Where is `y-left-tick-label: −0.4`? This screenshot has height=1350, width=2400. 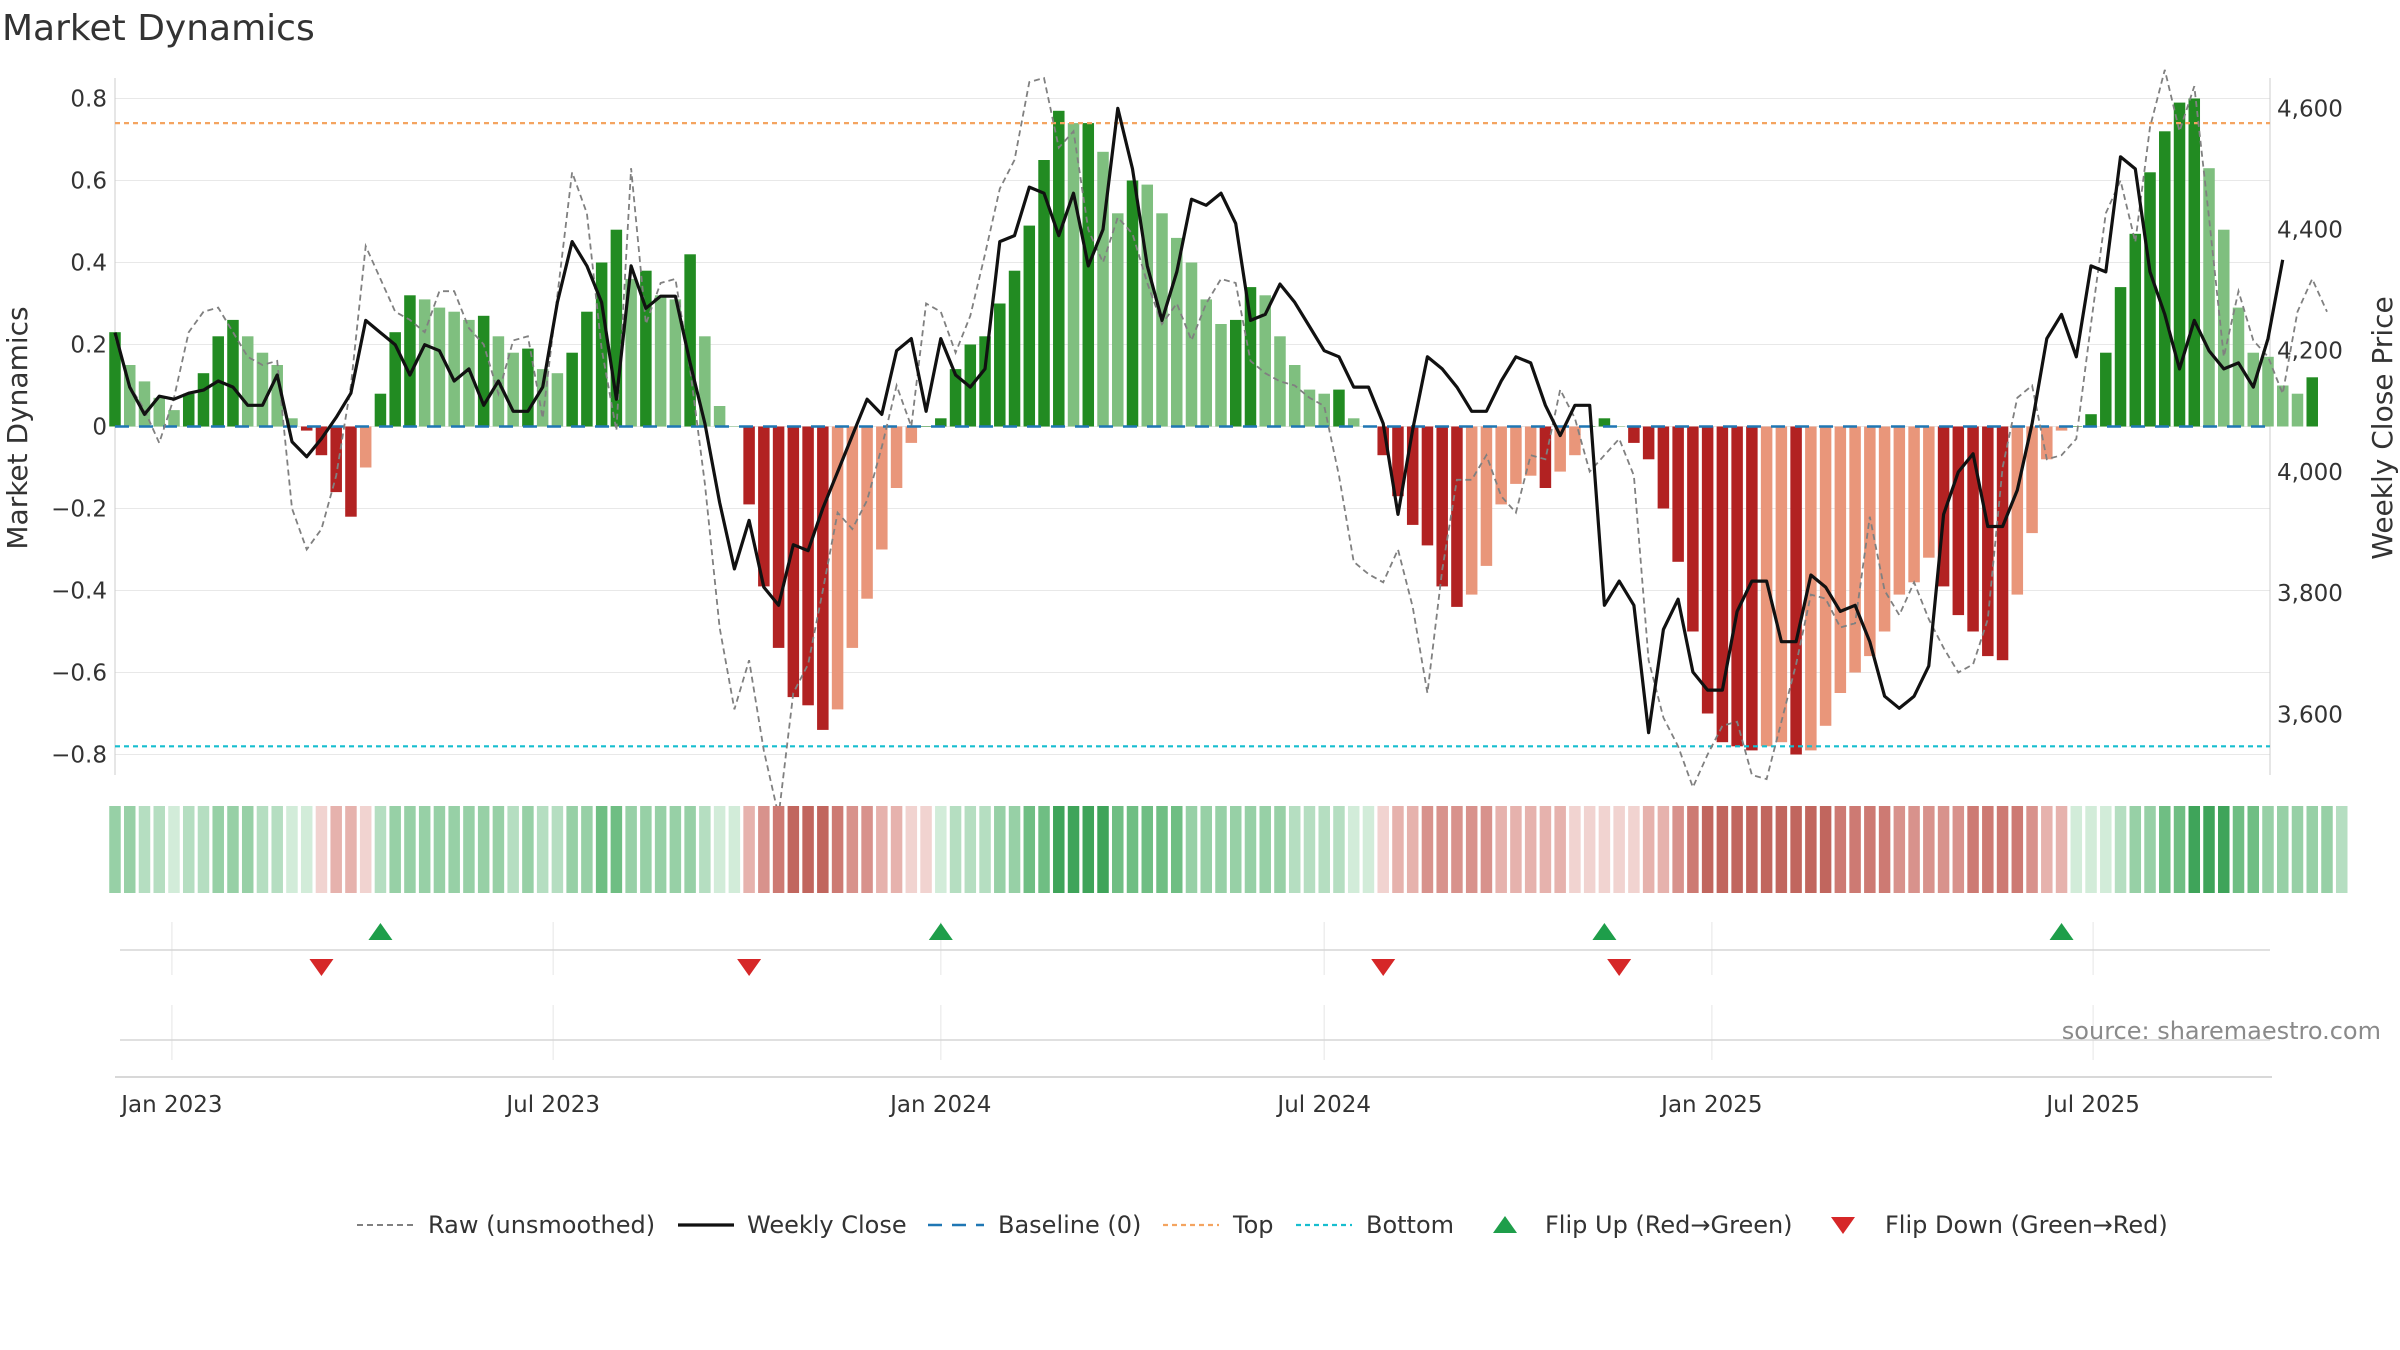 y-left-tick-label: −0.4 is located at coordinates (79, 592).